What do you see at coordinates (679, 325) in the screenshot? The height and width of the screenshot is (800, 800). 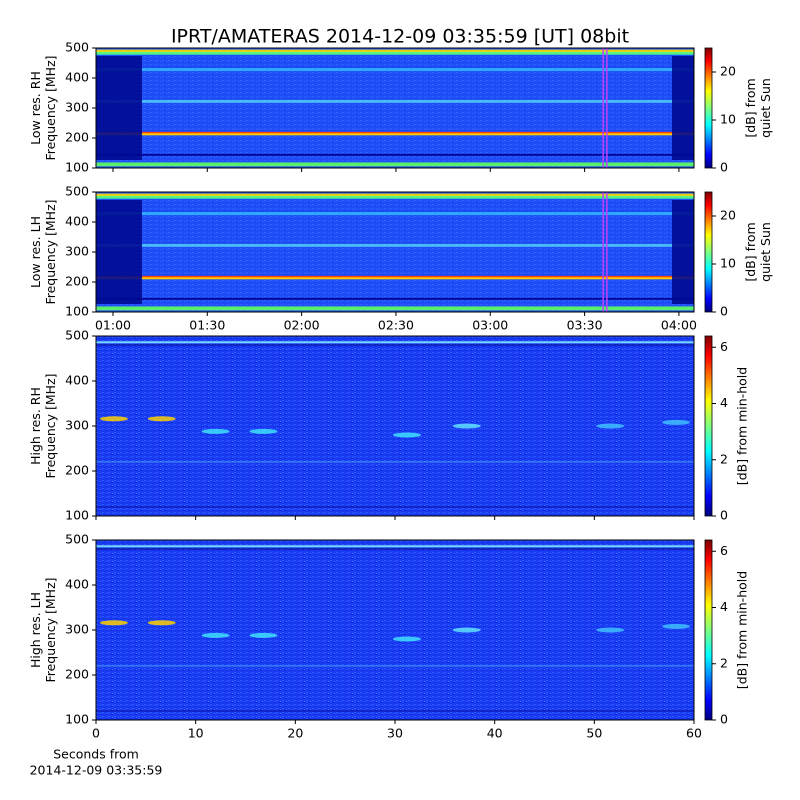 I see `x-tick-label: 04:00` at bounding box center [679, 325].